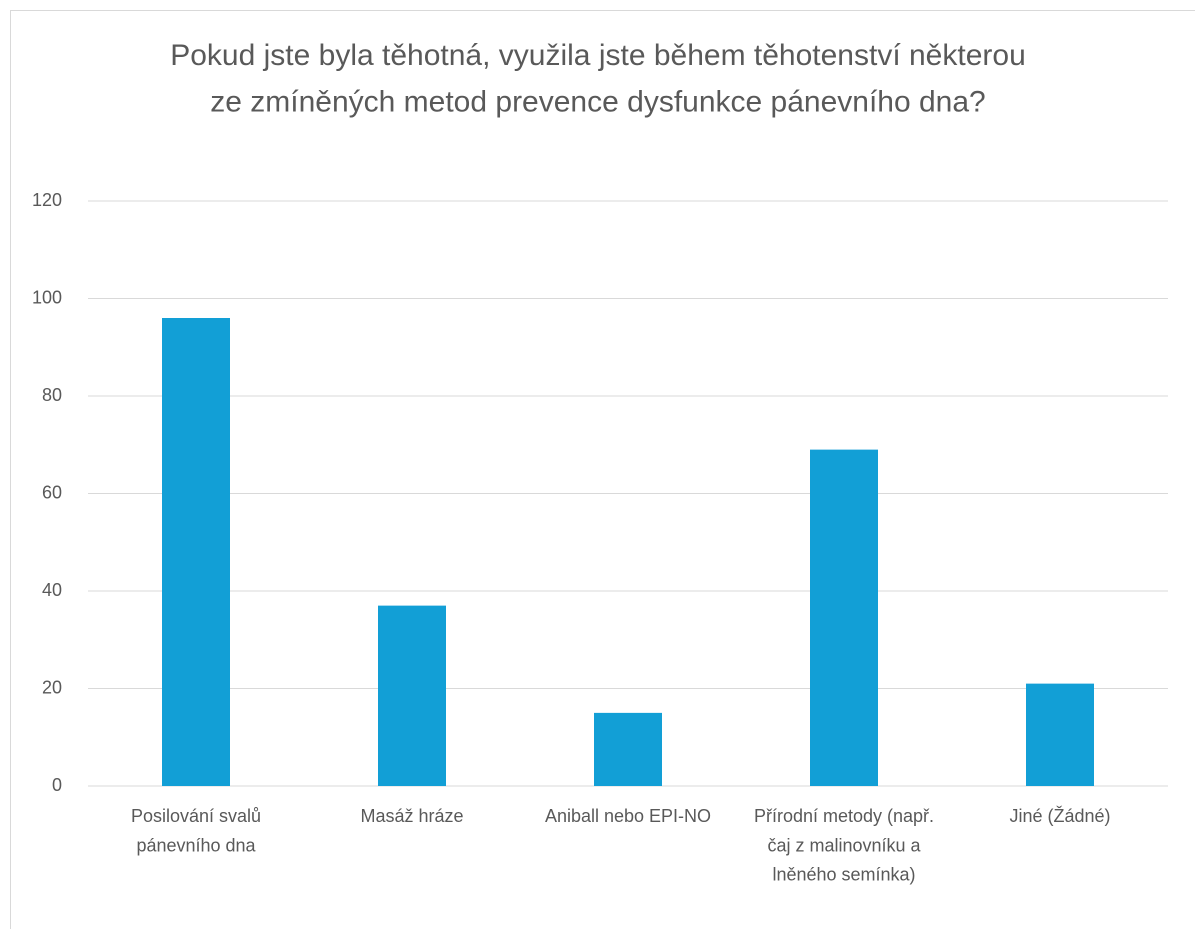  Describe the element at coordinates (57, 785) in the screenshot. I see `y-tick-label: 0` at that location.